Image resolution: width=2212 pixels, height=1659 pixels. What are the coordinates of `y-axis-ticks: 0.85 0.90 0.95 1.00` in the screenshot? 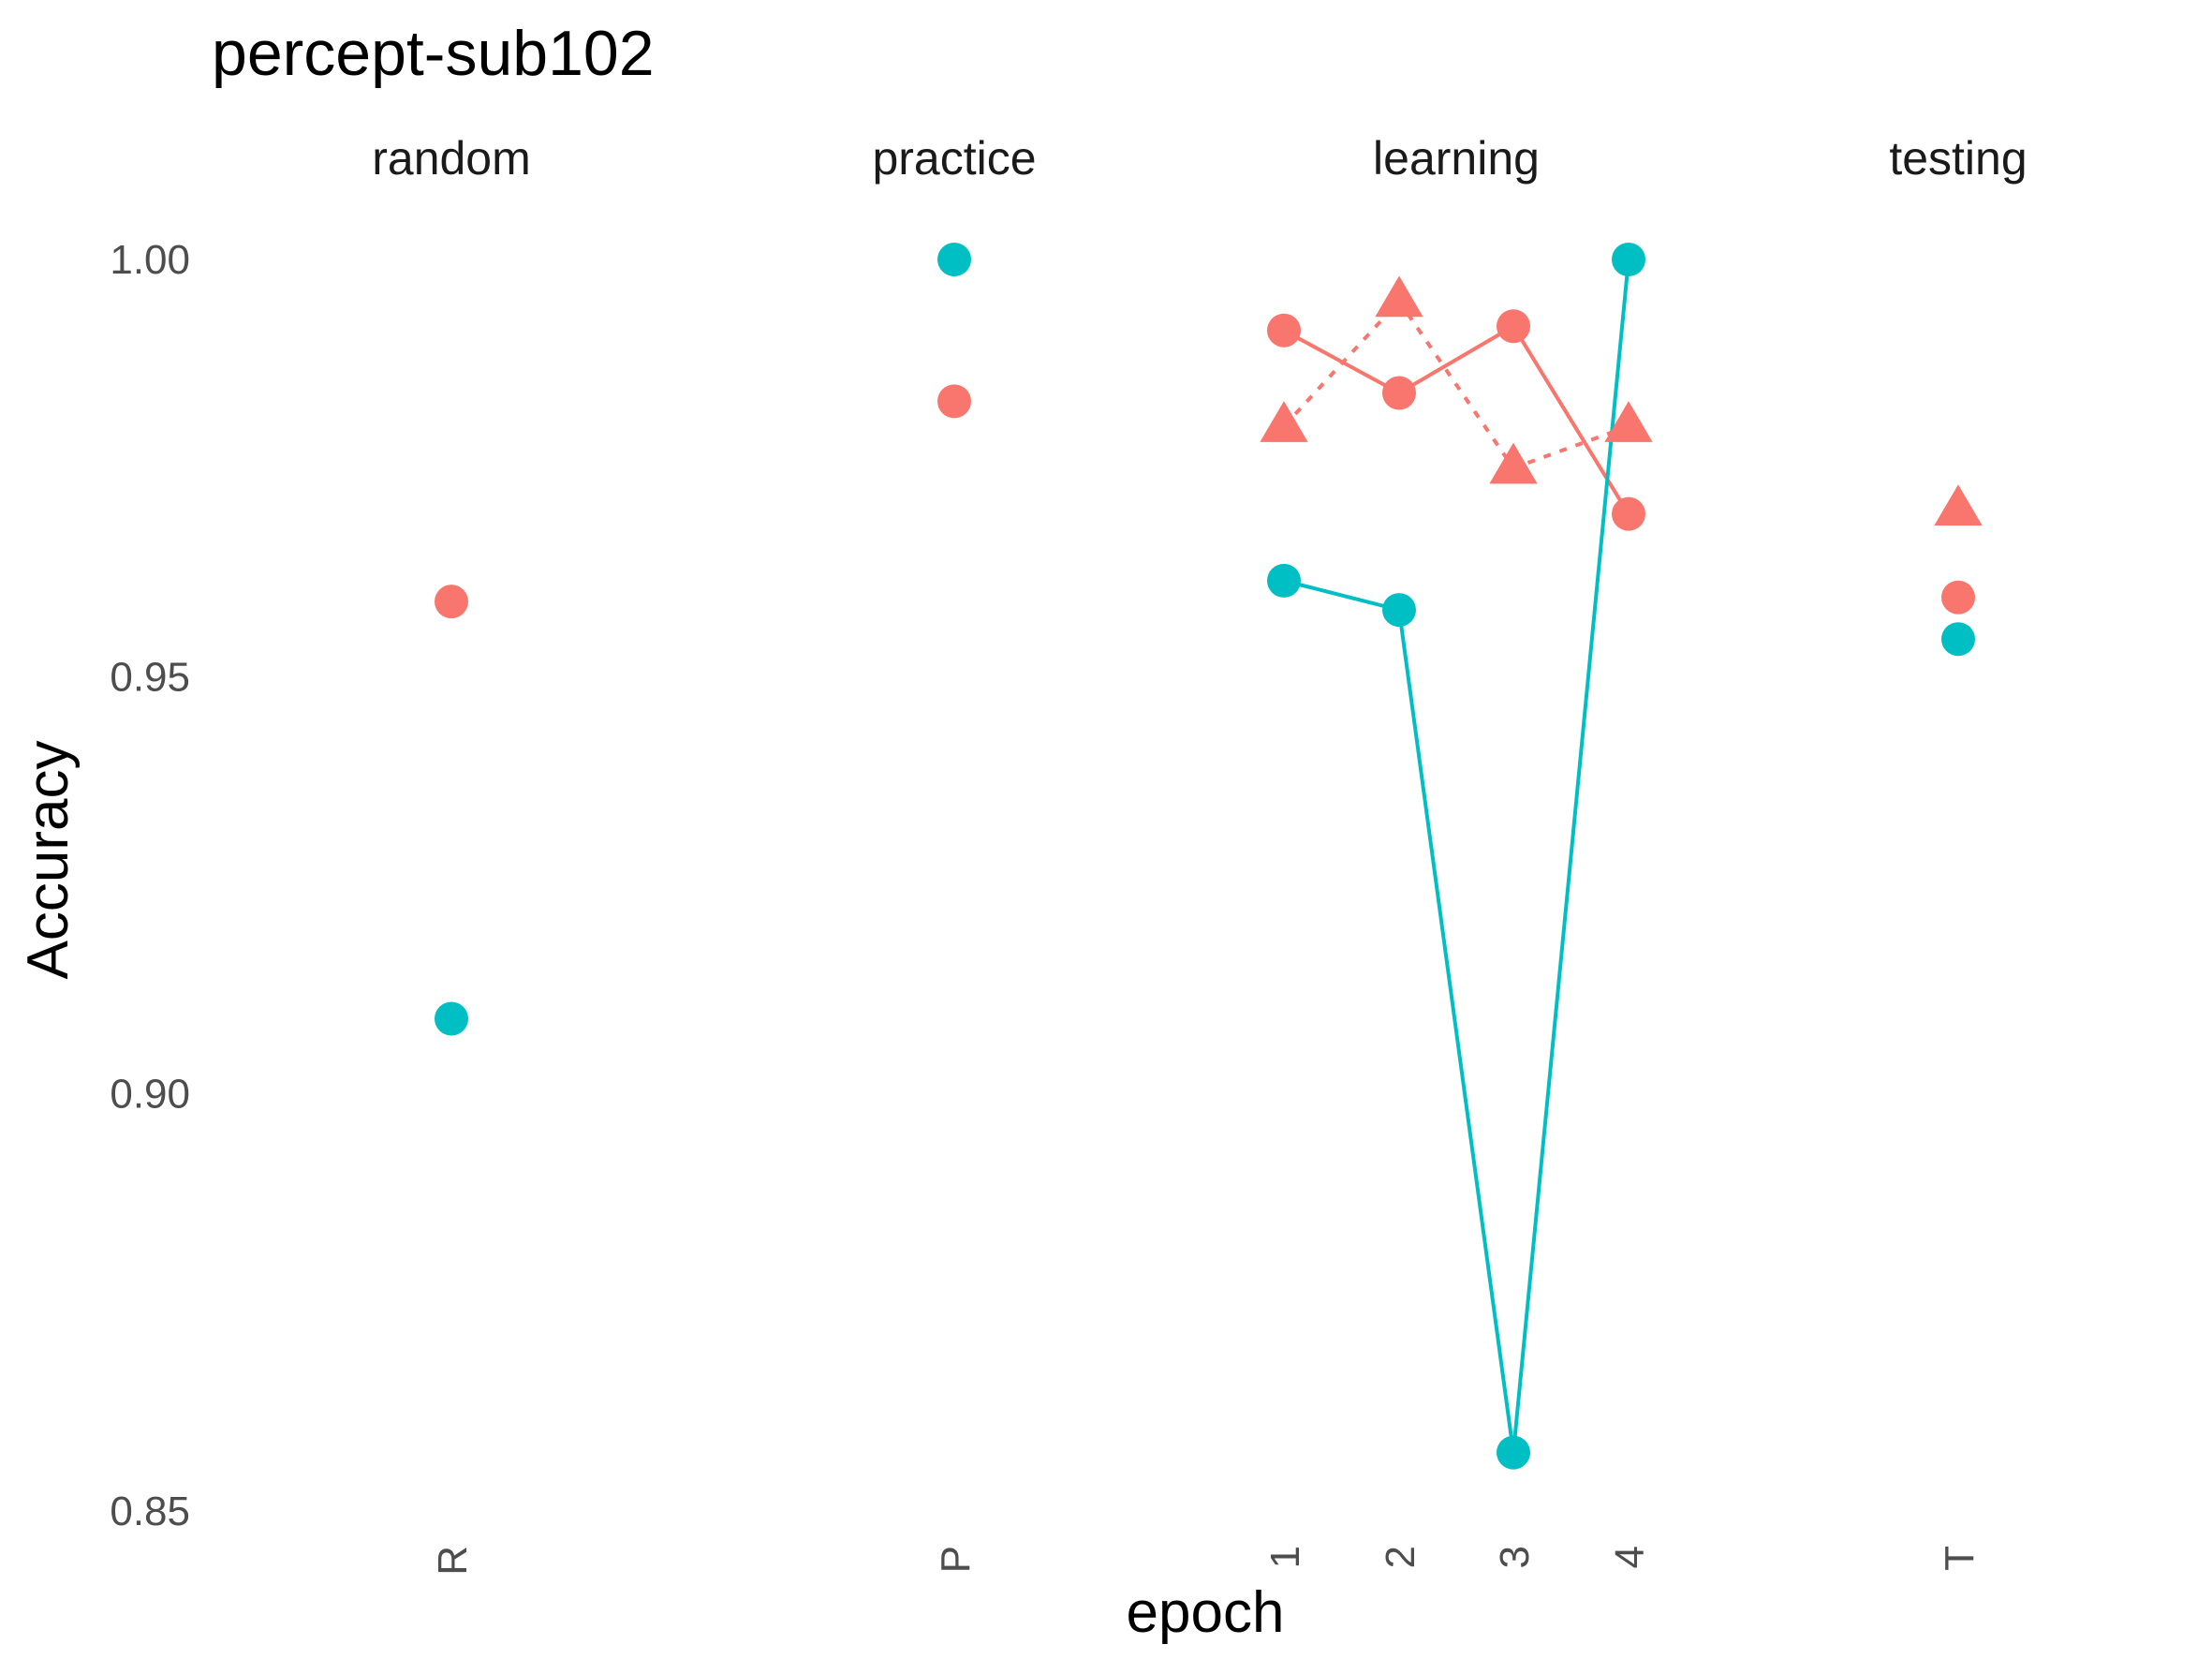 It's located at (150, 886).